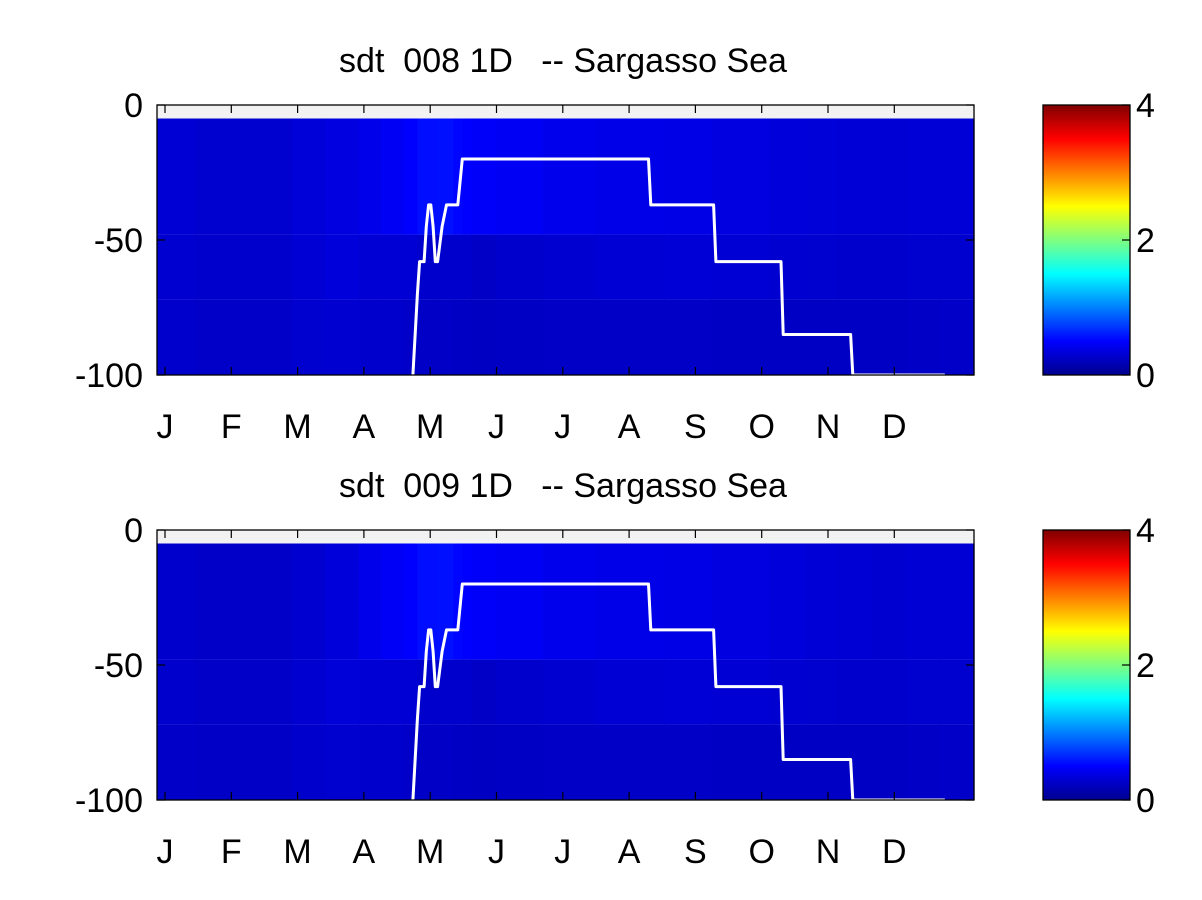 The height and width of the screenshot is (900, 1202). What do you see at coordinates (894, 852) in the screenshot?
I see `x-tick-label: D` at bounding box center [894, 852].